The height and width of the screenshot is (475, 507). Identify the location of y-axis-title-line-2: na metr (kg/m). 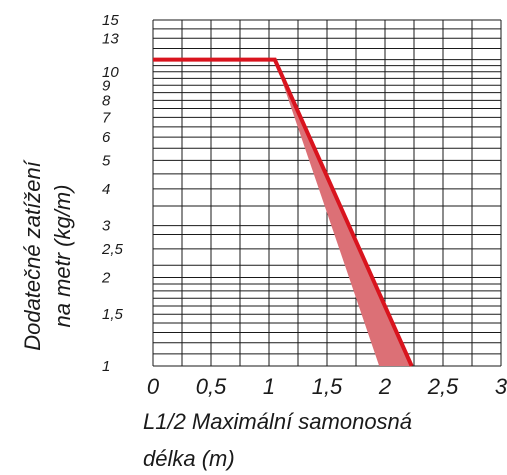
(62, 255).